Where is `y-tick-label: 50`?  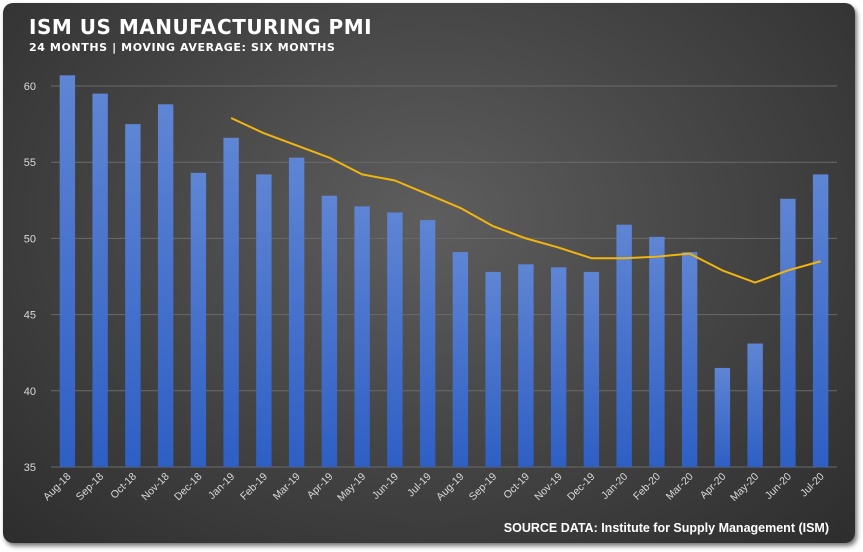 y-tick-label: 50 is located at coordinates (30, 239).